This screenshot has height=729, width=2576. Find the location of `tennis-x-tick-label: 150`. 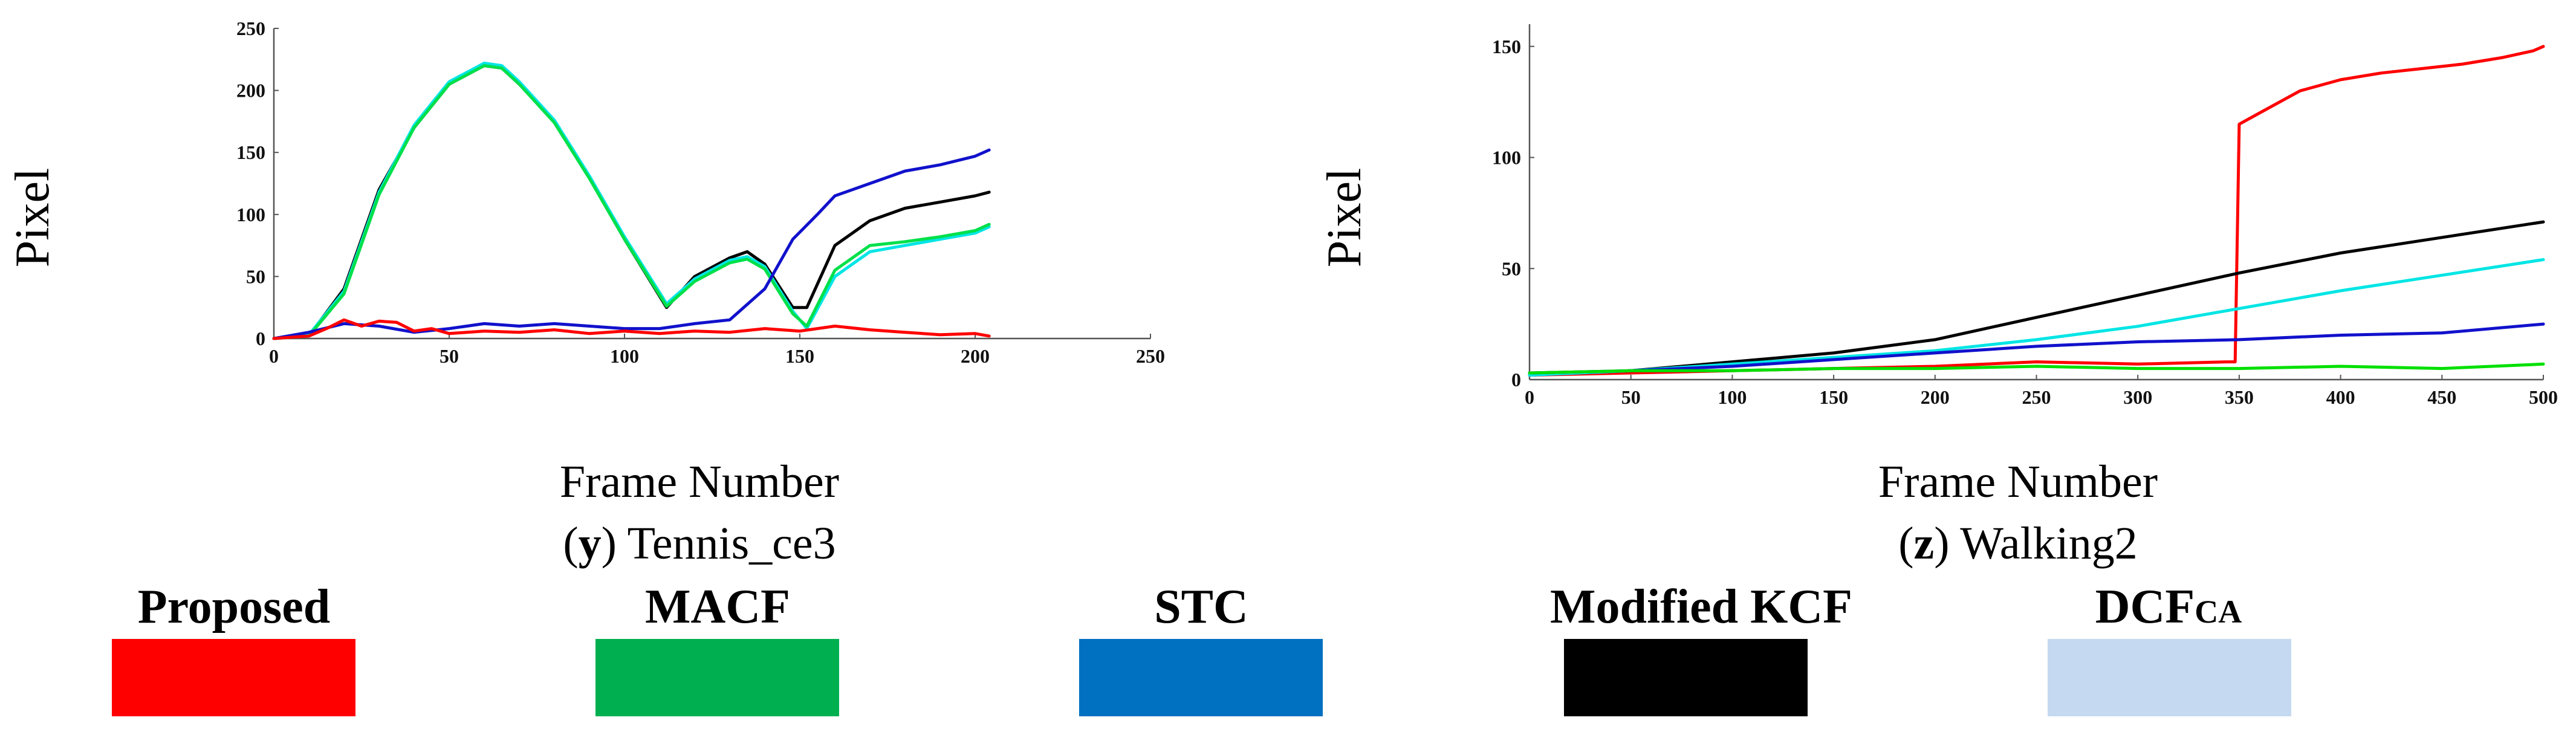

tennis-x-tick-label: 150 is located at coordinates (799, 356).